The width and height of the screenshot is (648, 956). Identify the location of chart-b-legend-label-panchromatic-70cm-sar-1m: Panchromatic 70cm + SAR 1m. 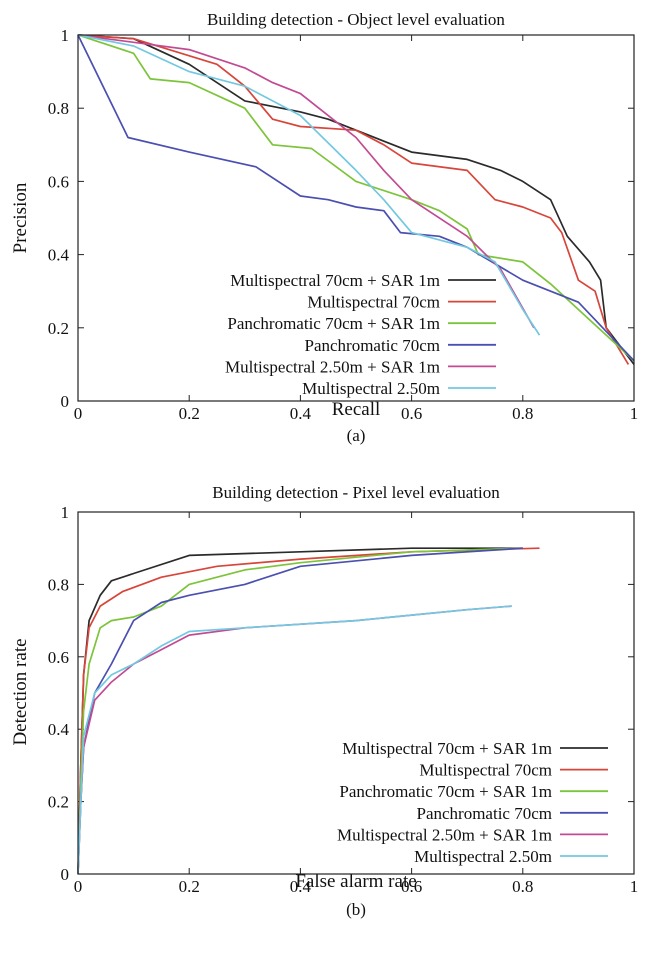
(445, 791).